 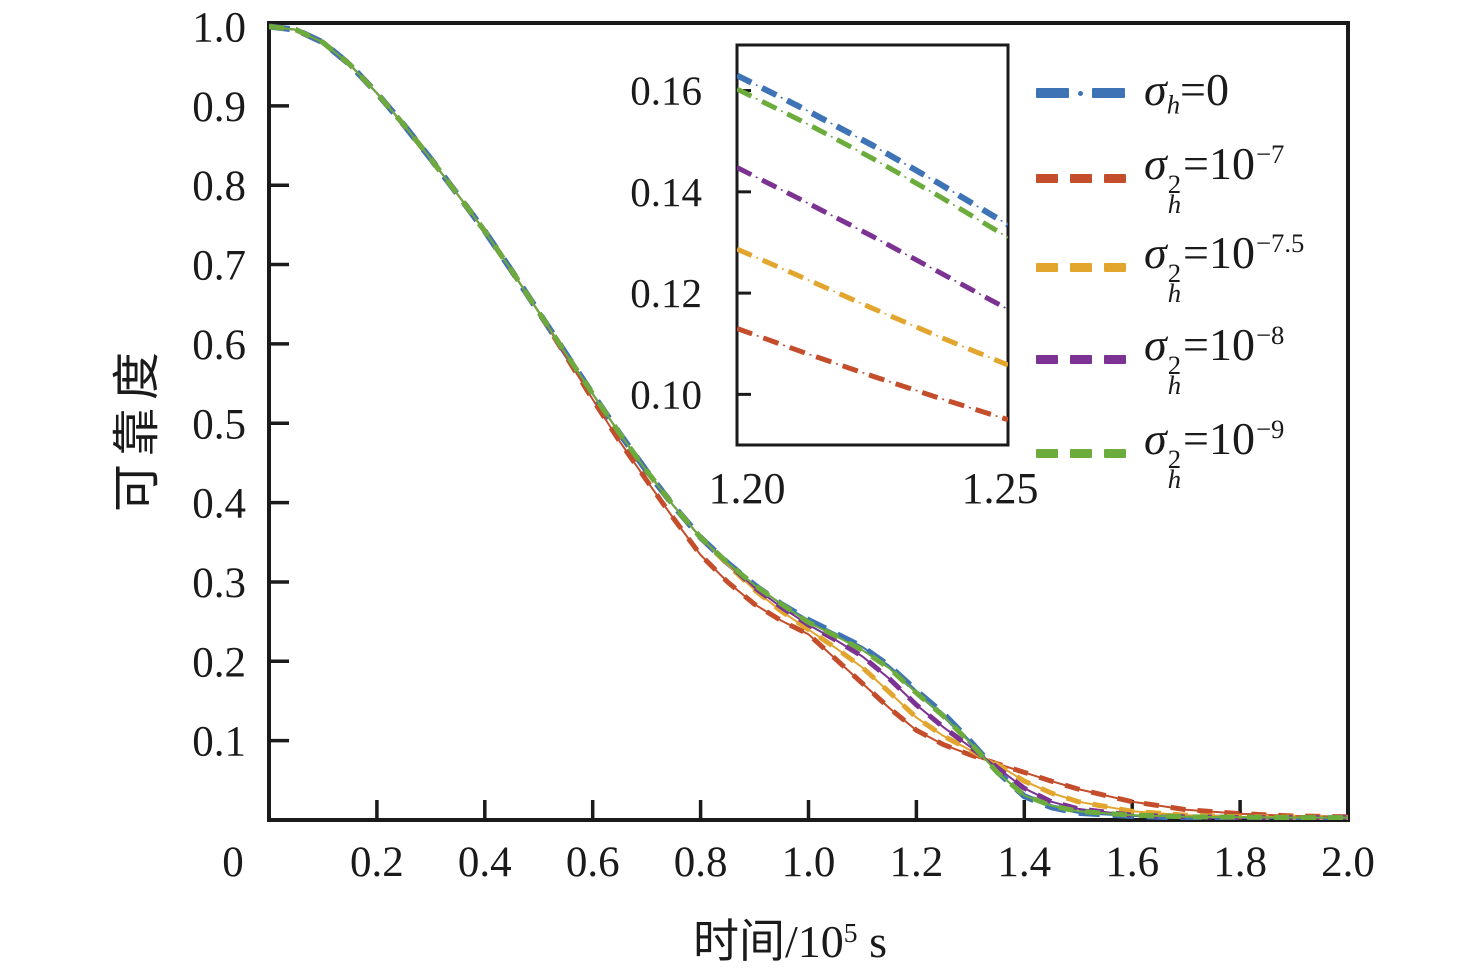 I want to click on inset-series-sigma-h-0-dotline, so click(x=872, y=150).